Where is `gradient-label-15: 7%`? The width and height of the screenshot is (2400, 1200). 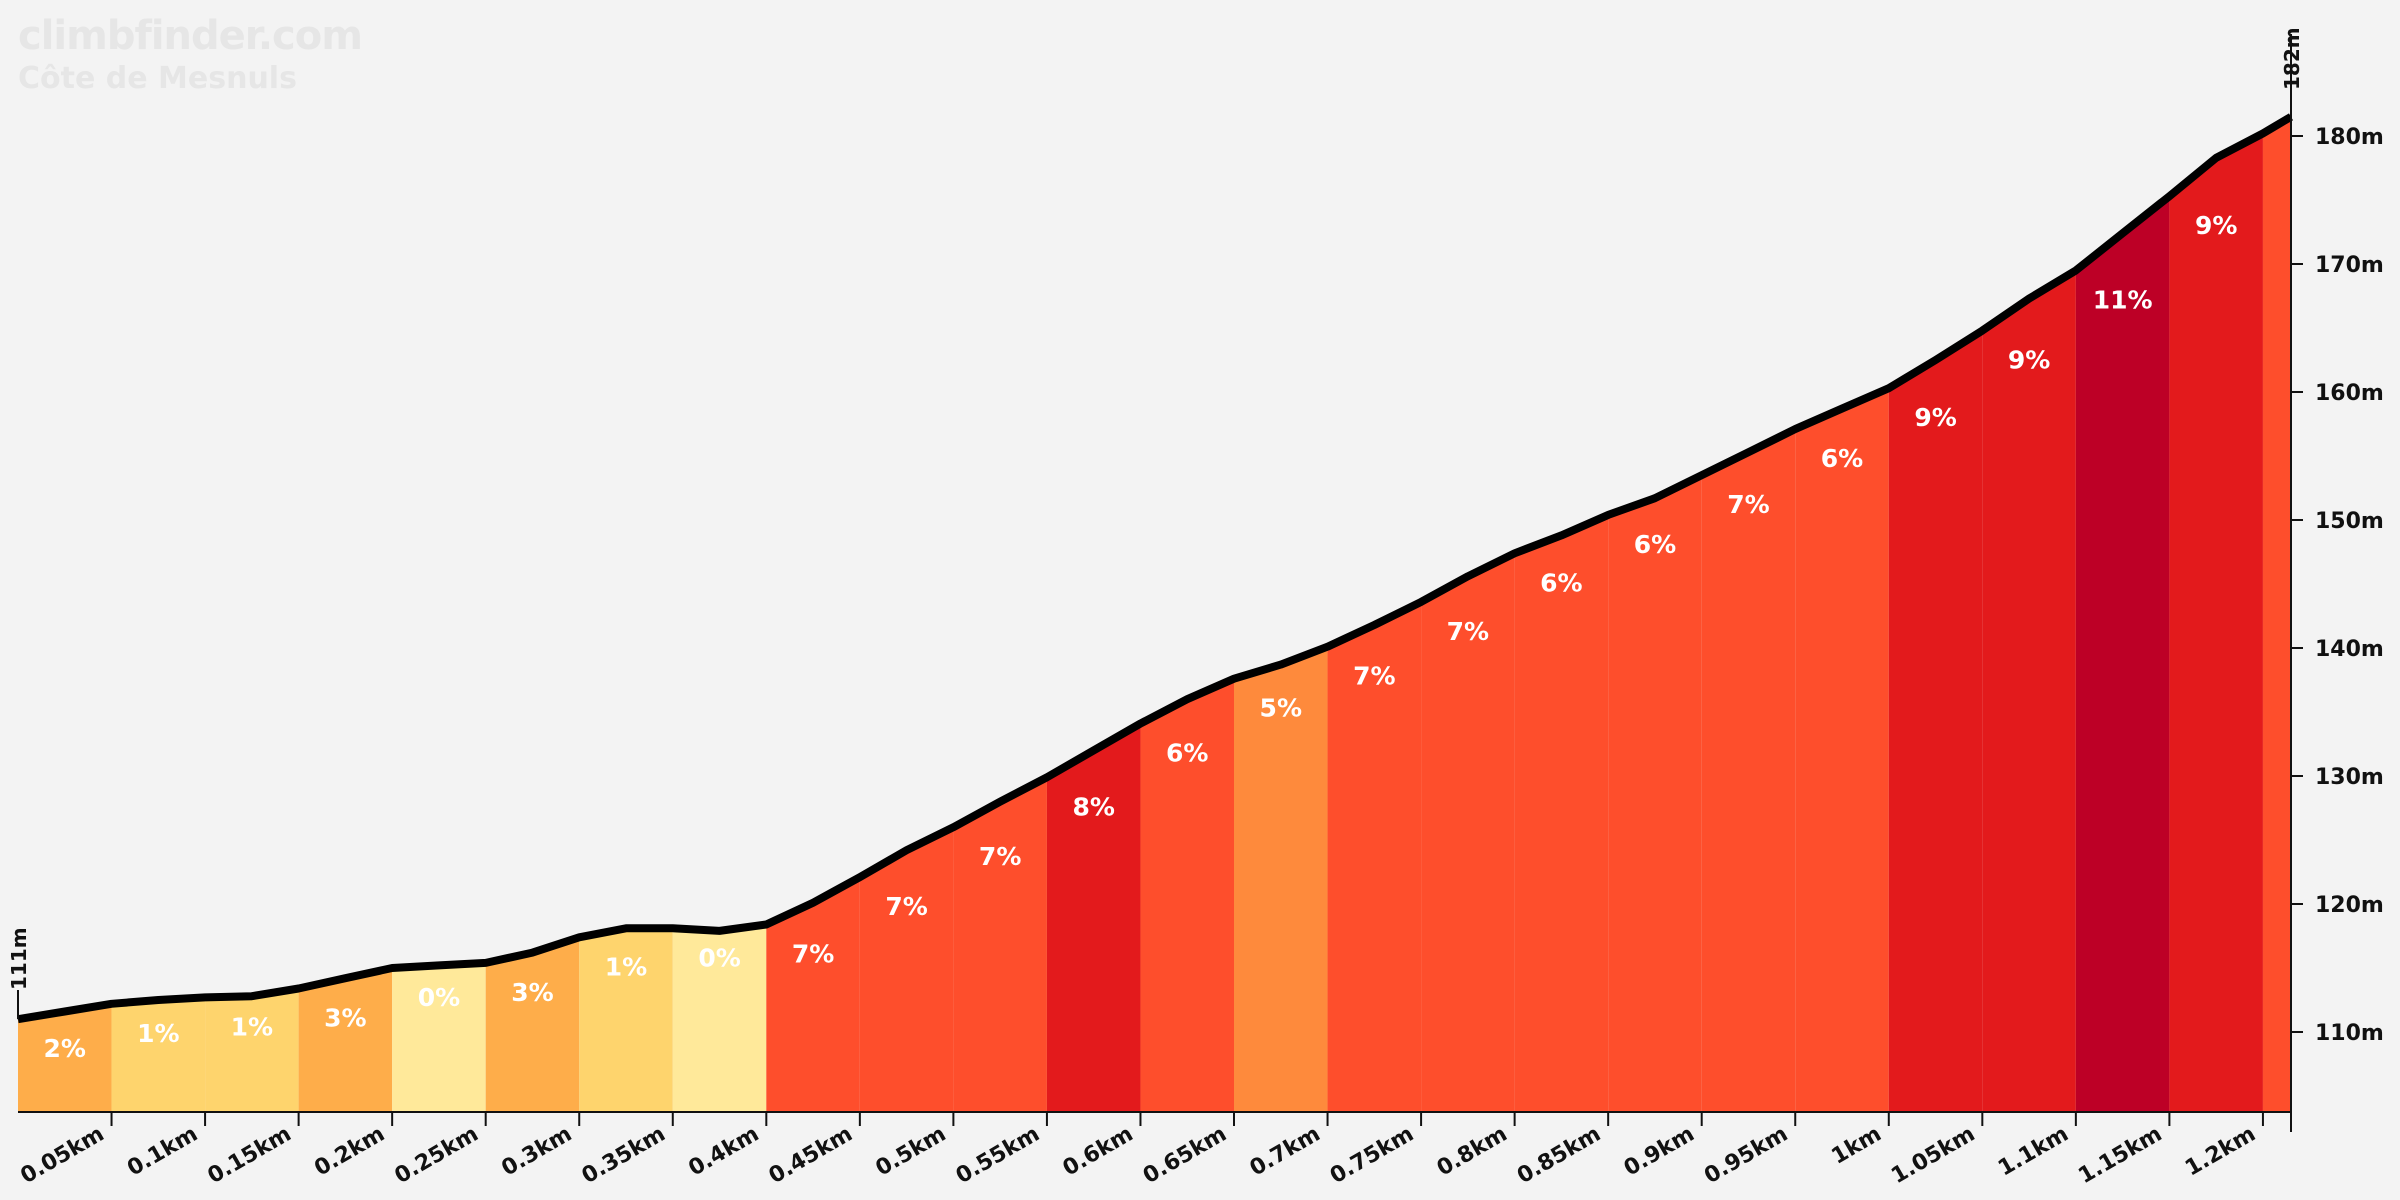
gradient-label-15: 7% is located at coordinates (1374, 676).